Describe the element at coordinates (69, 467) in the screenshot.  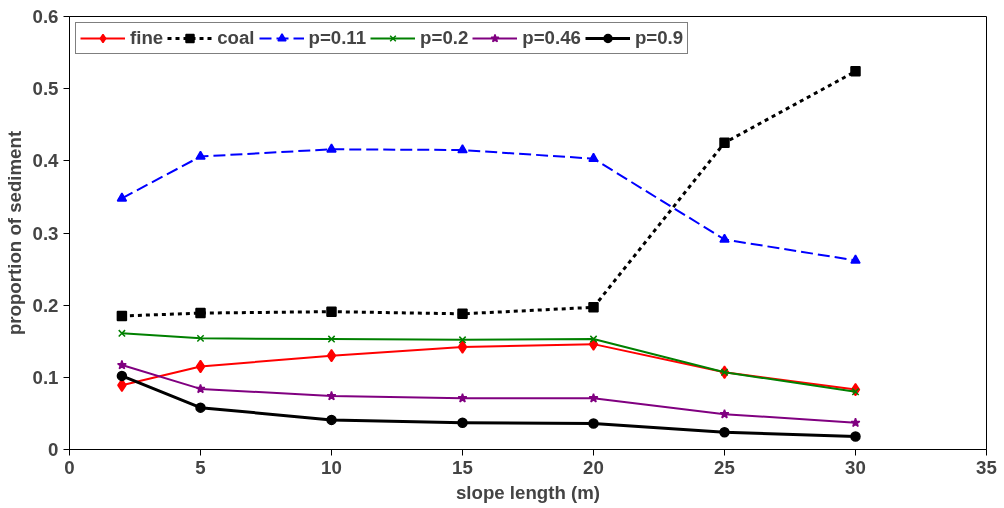
I see `x-tick-label: 0` at that location.